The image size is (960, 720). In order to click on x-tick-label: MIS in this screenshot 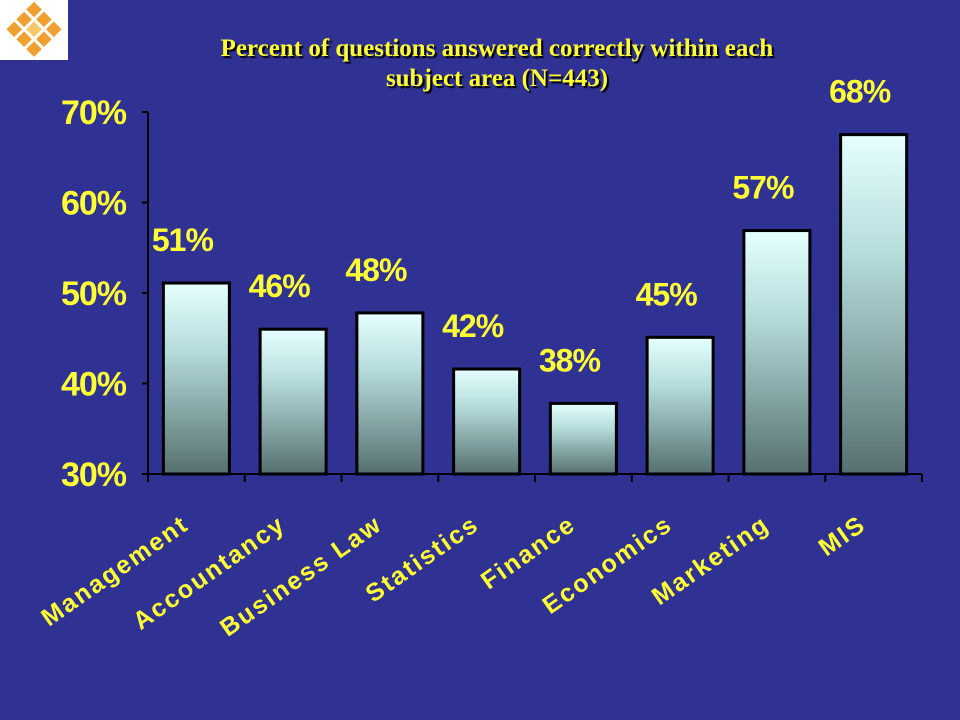, I will do `click(842, 536)`.